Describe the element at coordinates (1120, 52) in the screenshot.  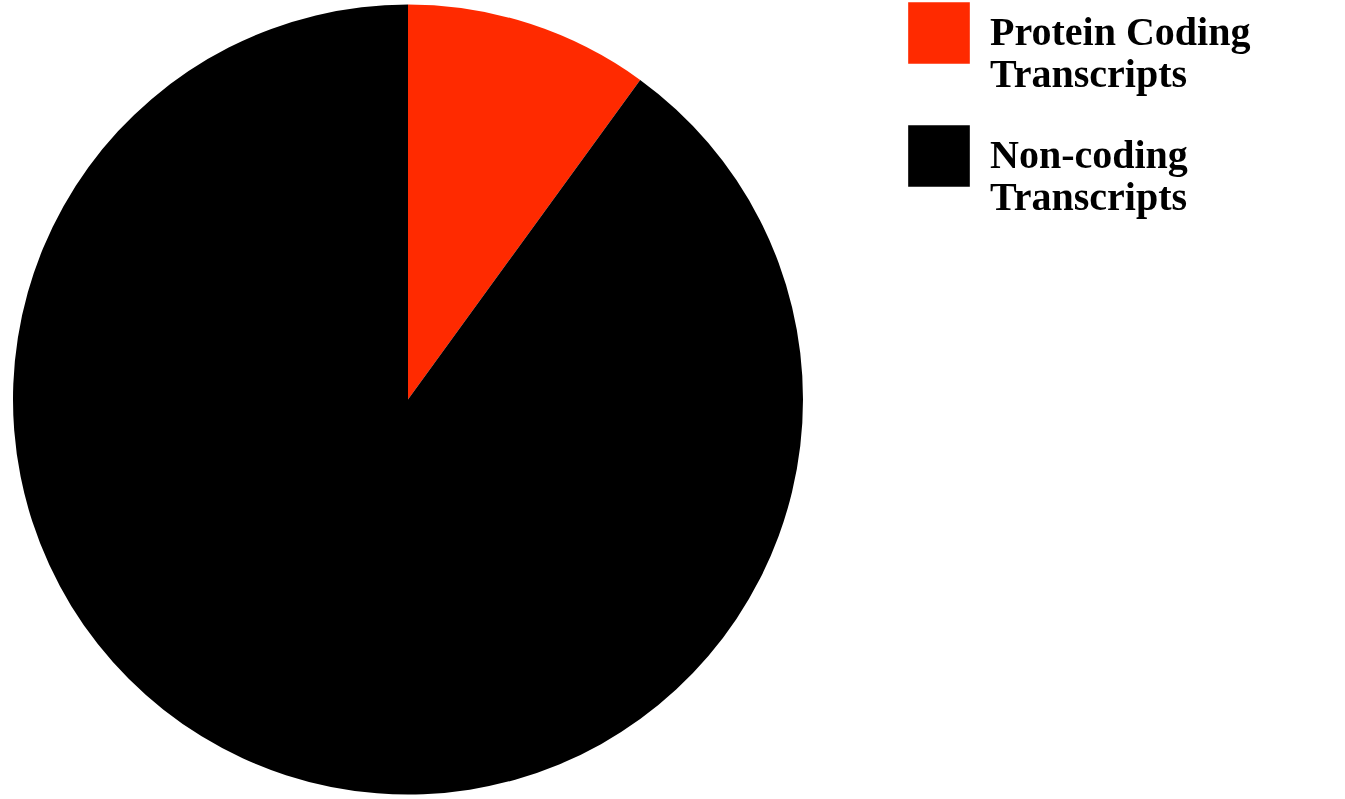
I see `legend-label: Protein Coding Transcripts` at that location.